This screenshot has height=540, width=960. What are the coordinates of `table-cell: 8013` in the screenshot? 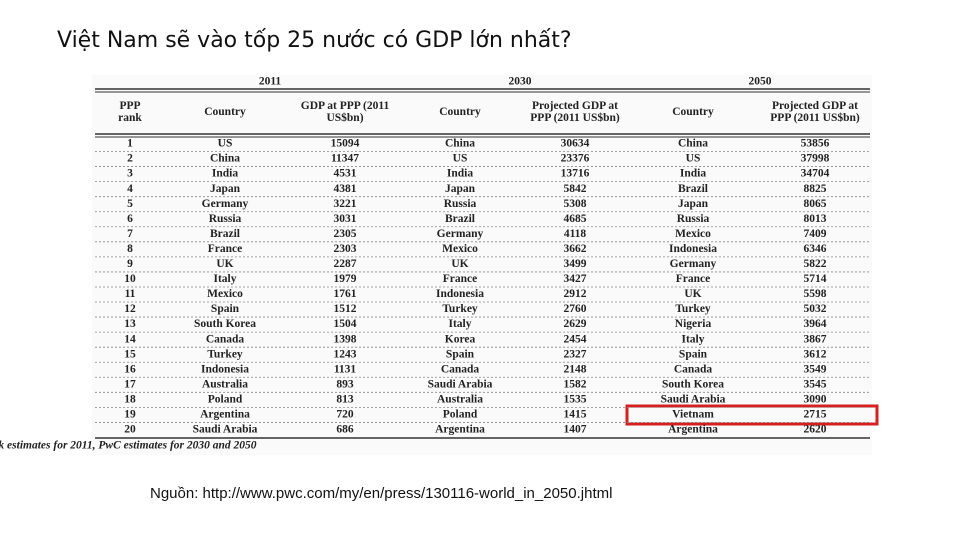 It's located at (815, 219).